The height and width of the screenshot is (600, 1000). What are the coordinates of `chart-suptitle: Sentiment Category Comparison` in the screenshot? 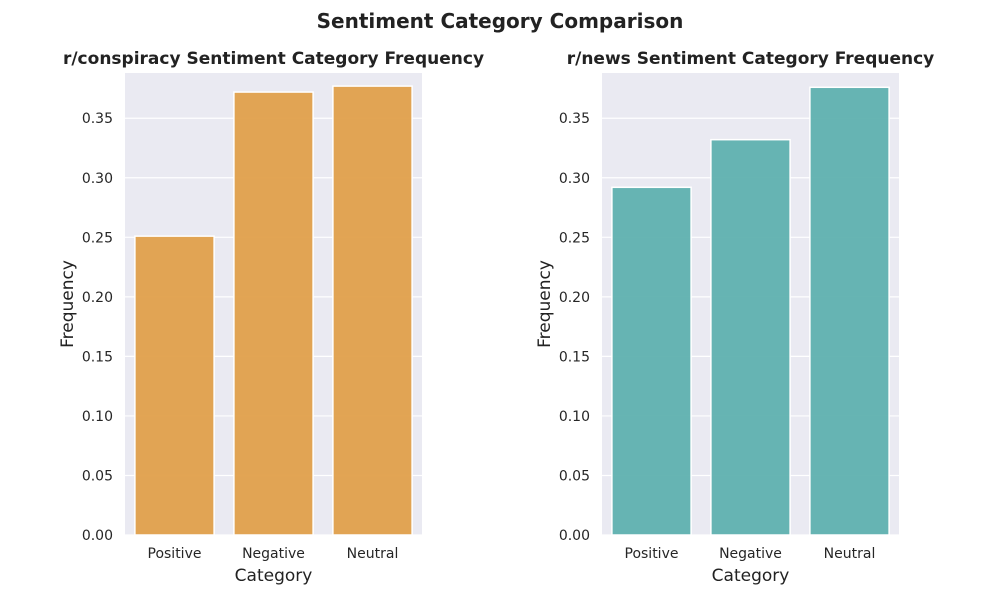 It's located at (500, 21).